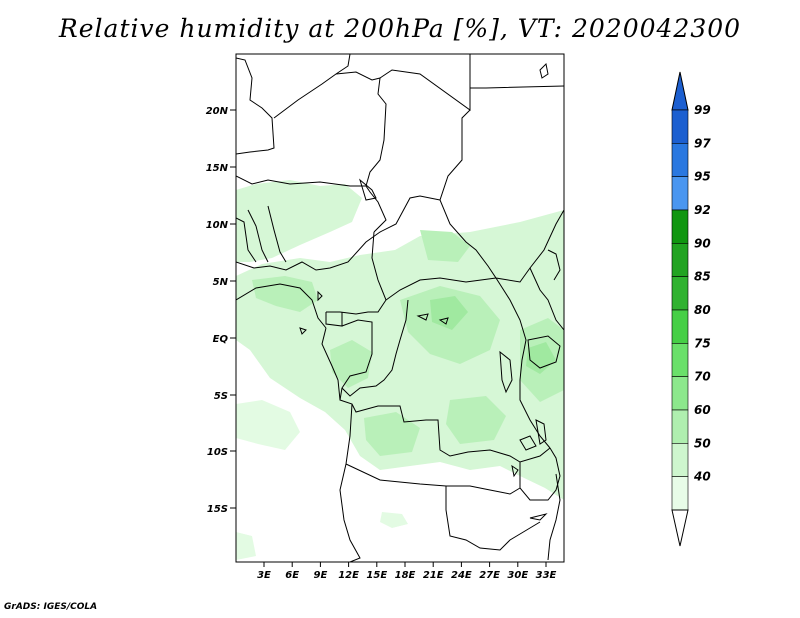 The height and width of the screenshot is (618, 800). Describe the element at coordinates (680, 528) in the screenshot. I see `colorbar-extend-bottom` at that location.